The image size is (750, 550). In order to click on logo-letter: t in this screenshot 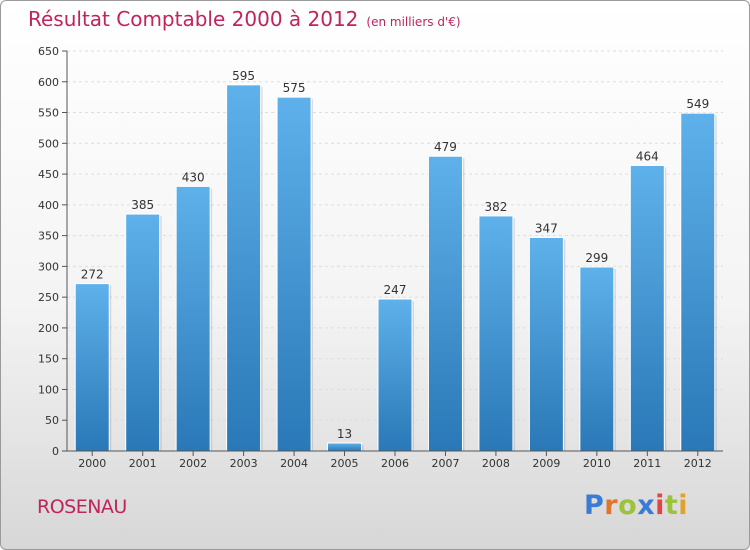, I will do `click(671, 505)`.